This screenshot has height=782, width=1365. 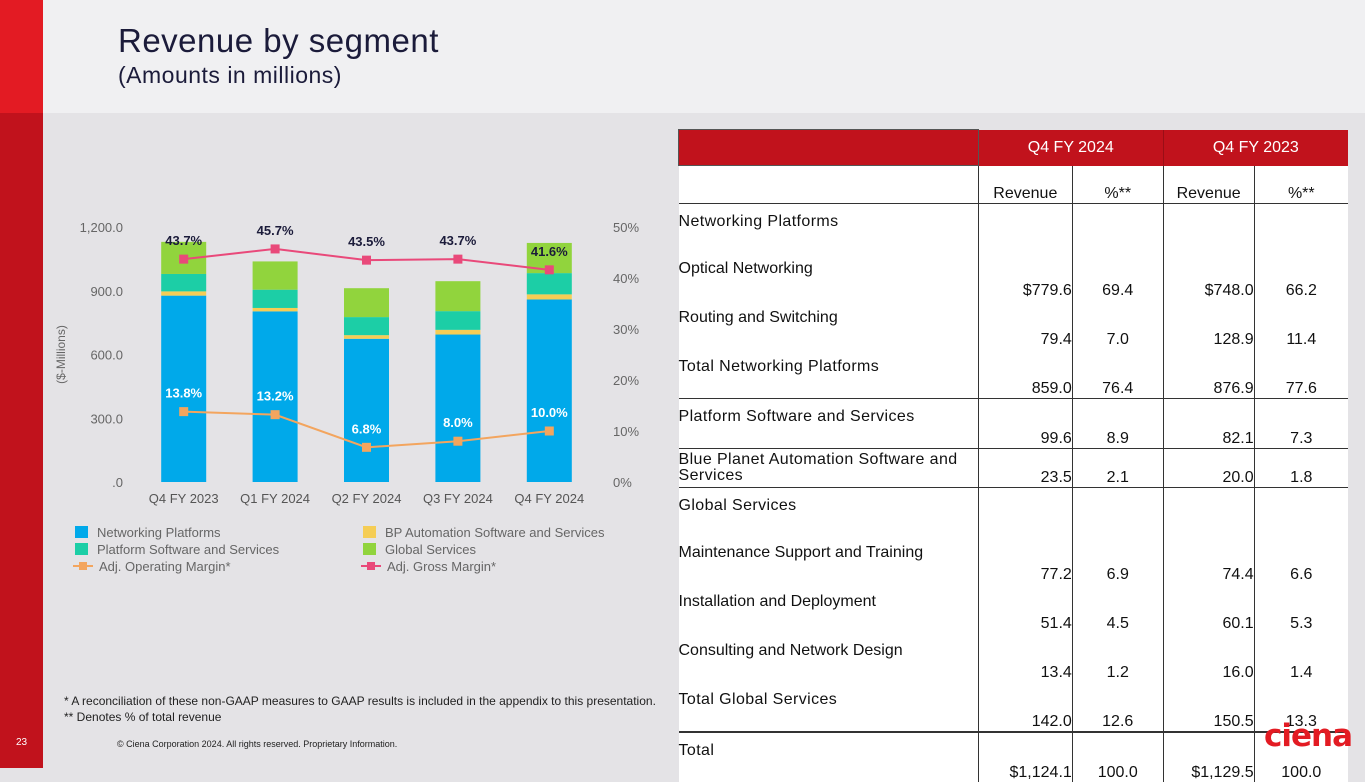 I want to click on data-label: 45.7%, so click(x=275, y=230).